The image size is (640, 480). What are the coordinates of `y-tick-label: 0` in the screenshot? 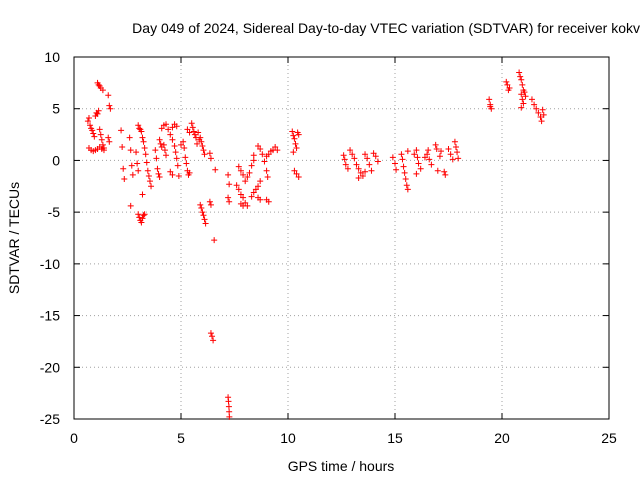 It's located at (56, 160).